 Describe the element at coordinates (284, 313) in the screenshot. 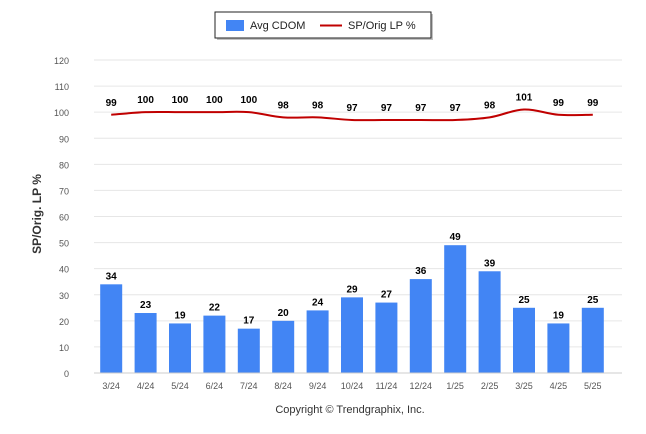

I see `bar-data-label: 20` at that location.